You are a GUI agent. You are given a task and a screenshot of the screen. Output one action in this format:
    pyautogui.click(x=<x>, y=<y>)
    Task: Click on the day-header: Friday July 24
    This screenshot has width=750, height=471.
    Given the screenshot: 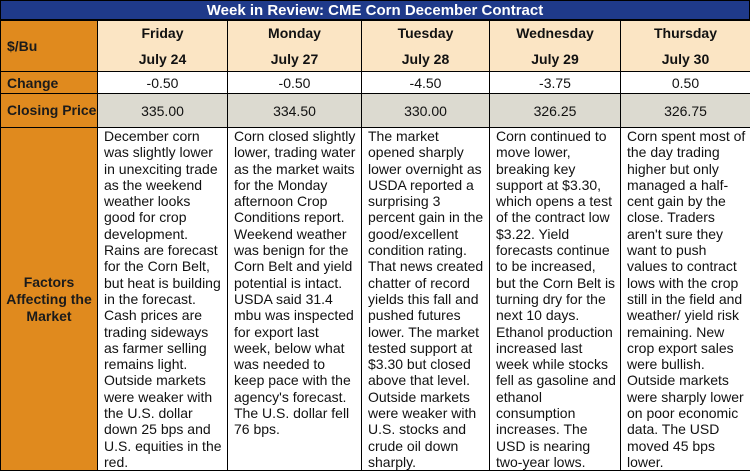 What is the action you would take?
    pyautogui.click(x=163, y=46)
    